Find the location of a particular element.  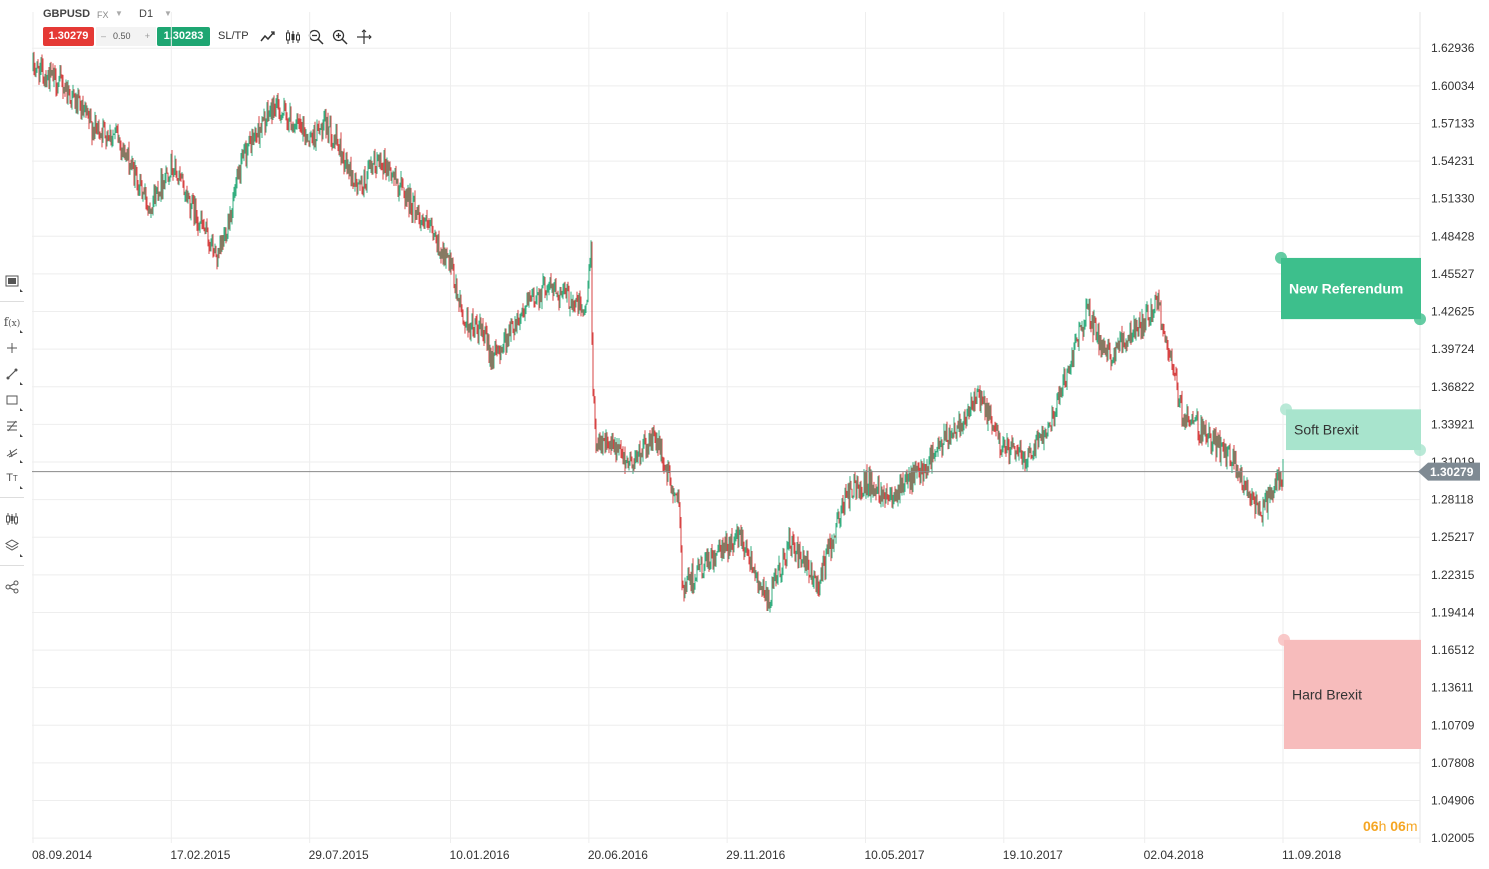

price-tick-label: 1.13611 is located at coordinates (1452, 688).